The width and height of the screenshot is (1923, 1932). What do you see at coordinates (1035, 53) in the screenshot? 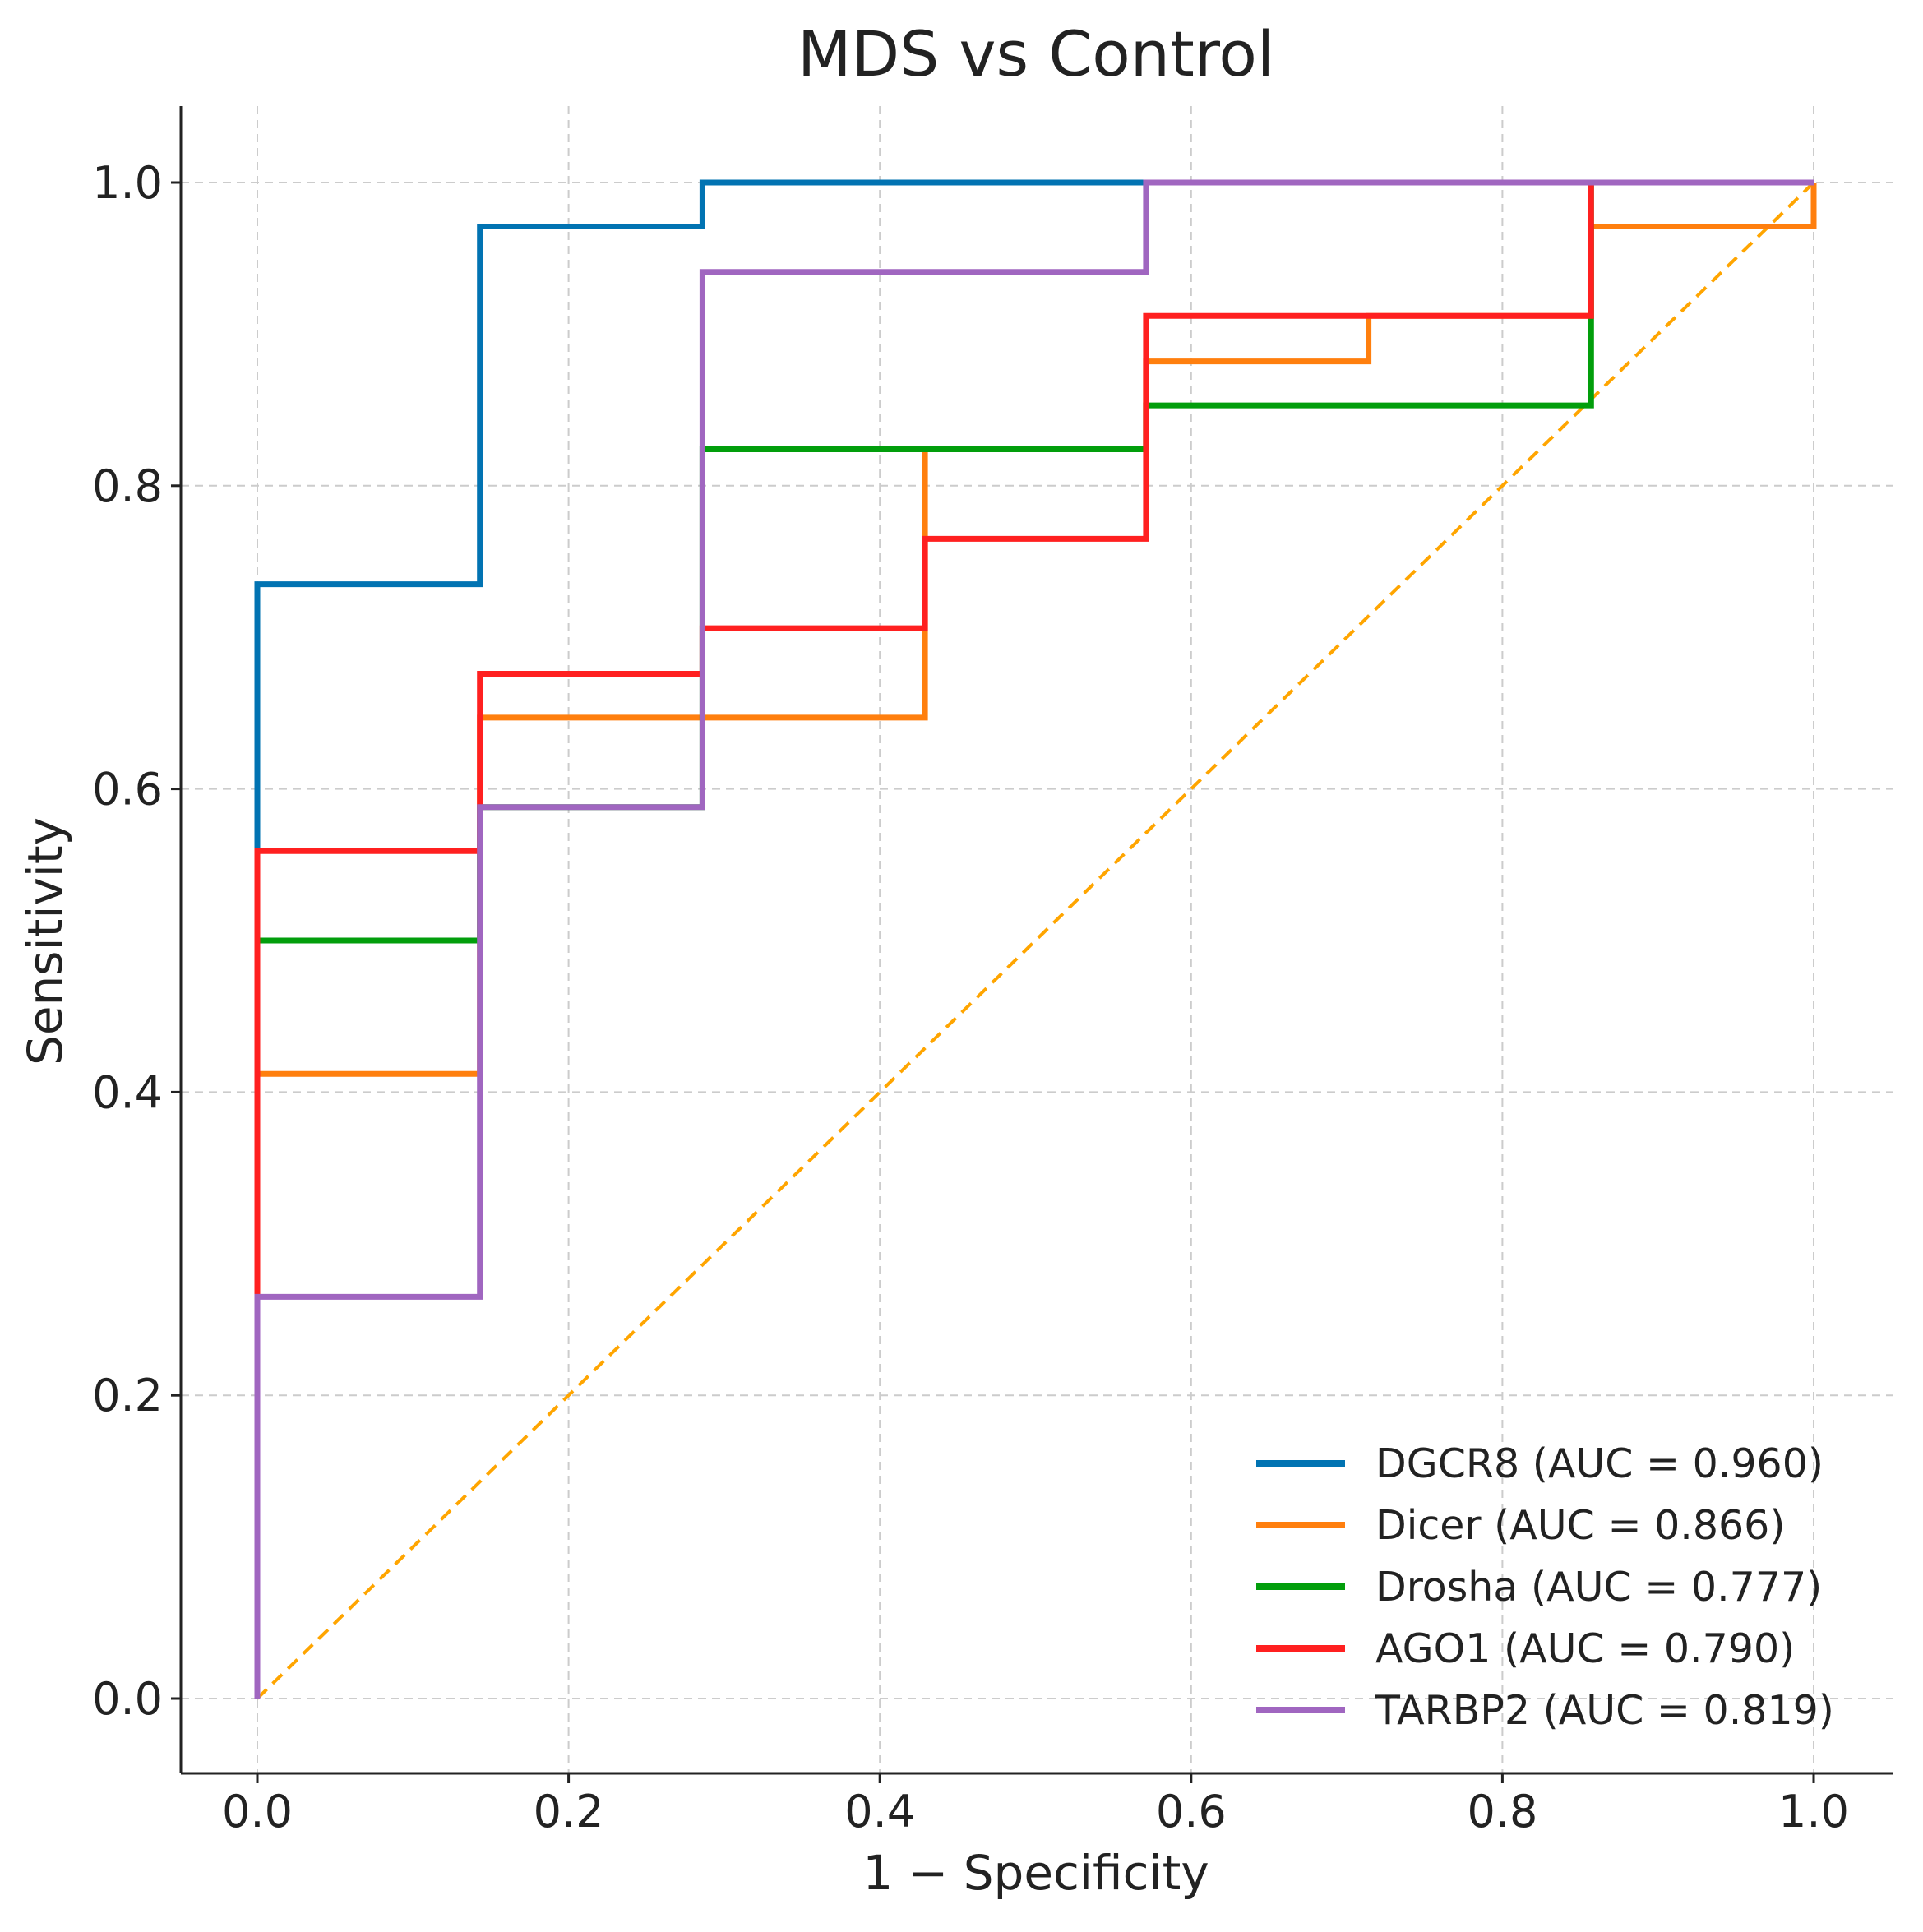
I see `chart-title: MDS vs Control` at bounding box center [1035, 53].